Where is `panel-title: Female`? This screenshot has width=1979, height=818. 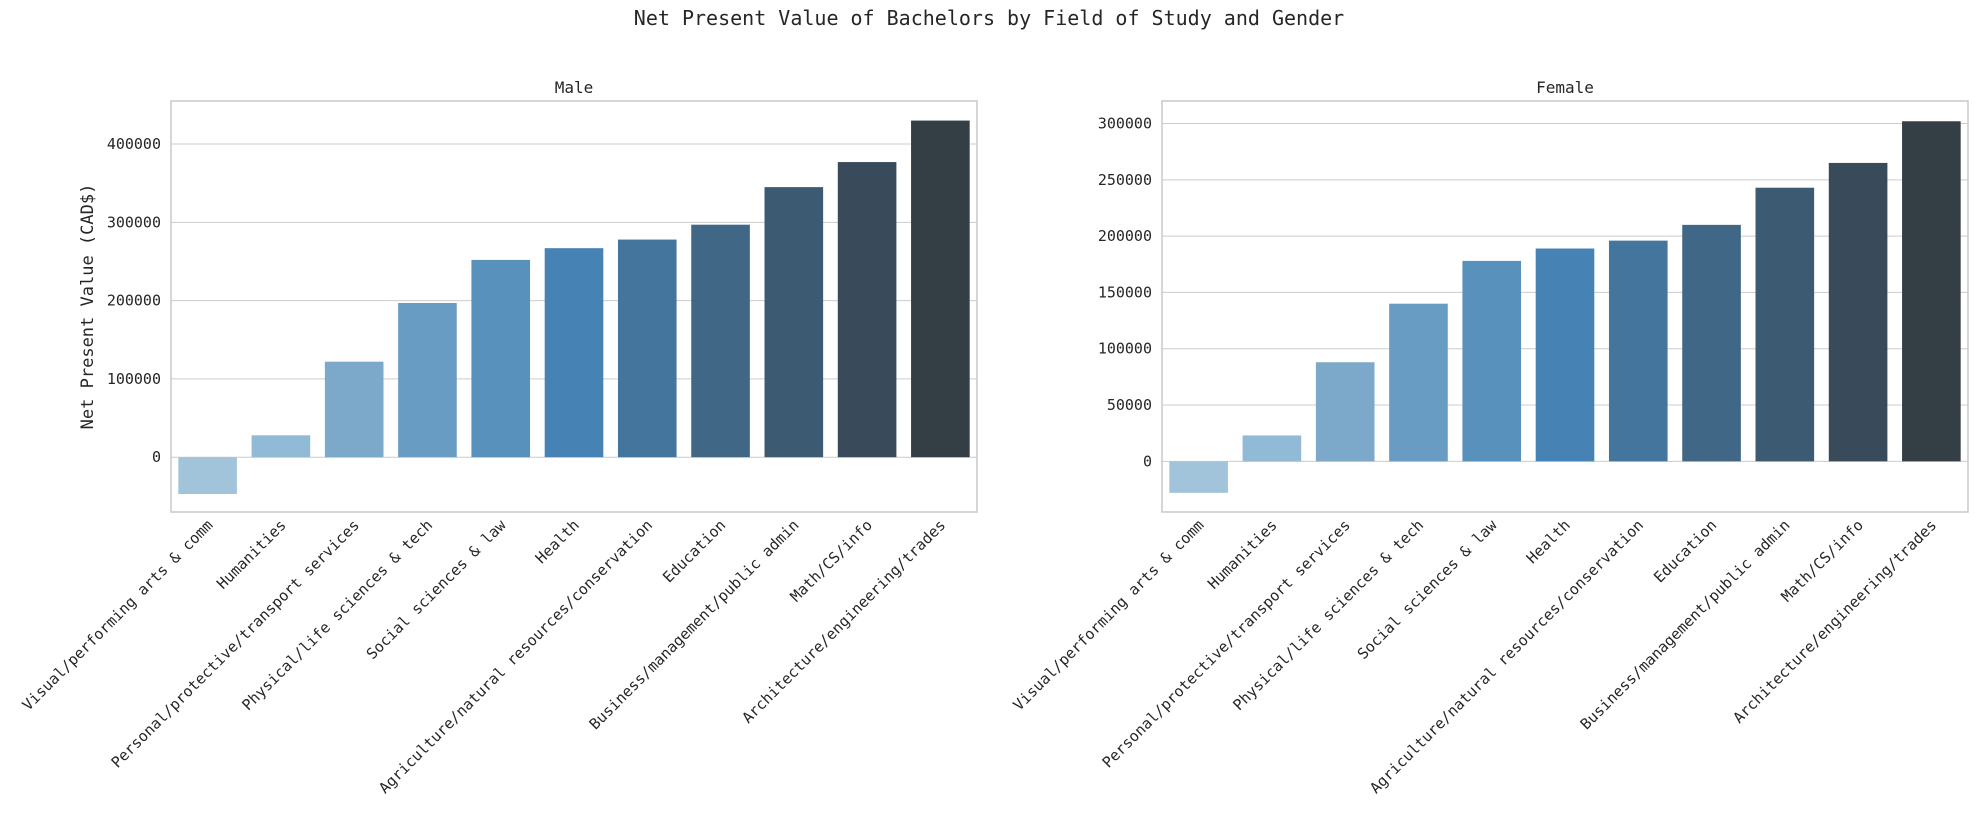 panel-title: Female is located at coordinates (1565, 87).